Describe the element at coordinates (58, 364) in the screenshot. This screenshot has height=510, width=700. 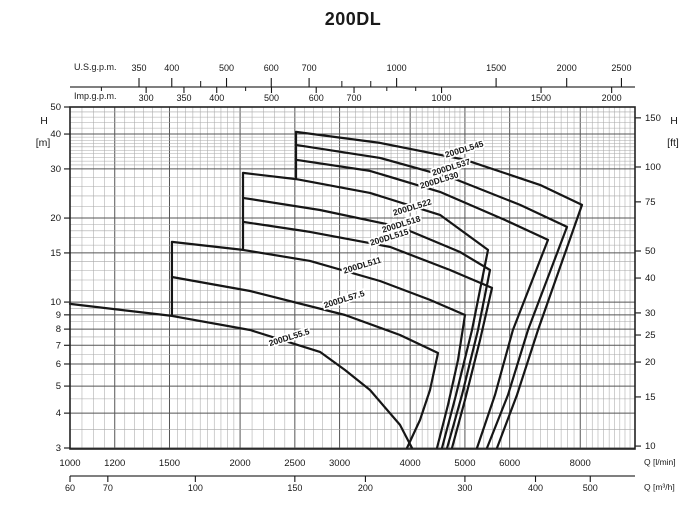
I see `left-tick-label: 6` at that location.